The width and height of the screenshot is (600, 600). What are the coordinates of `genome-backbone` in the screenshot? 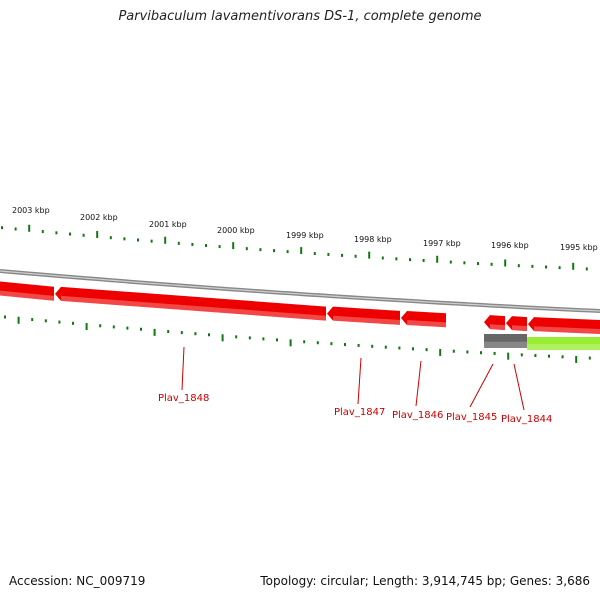 It's located at (300, 291).